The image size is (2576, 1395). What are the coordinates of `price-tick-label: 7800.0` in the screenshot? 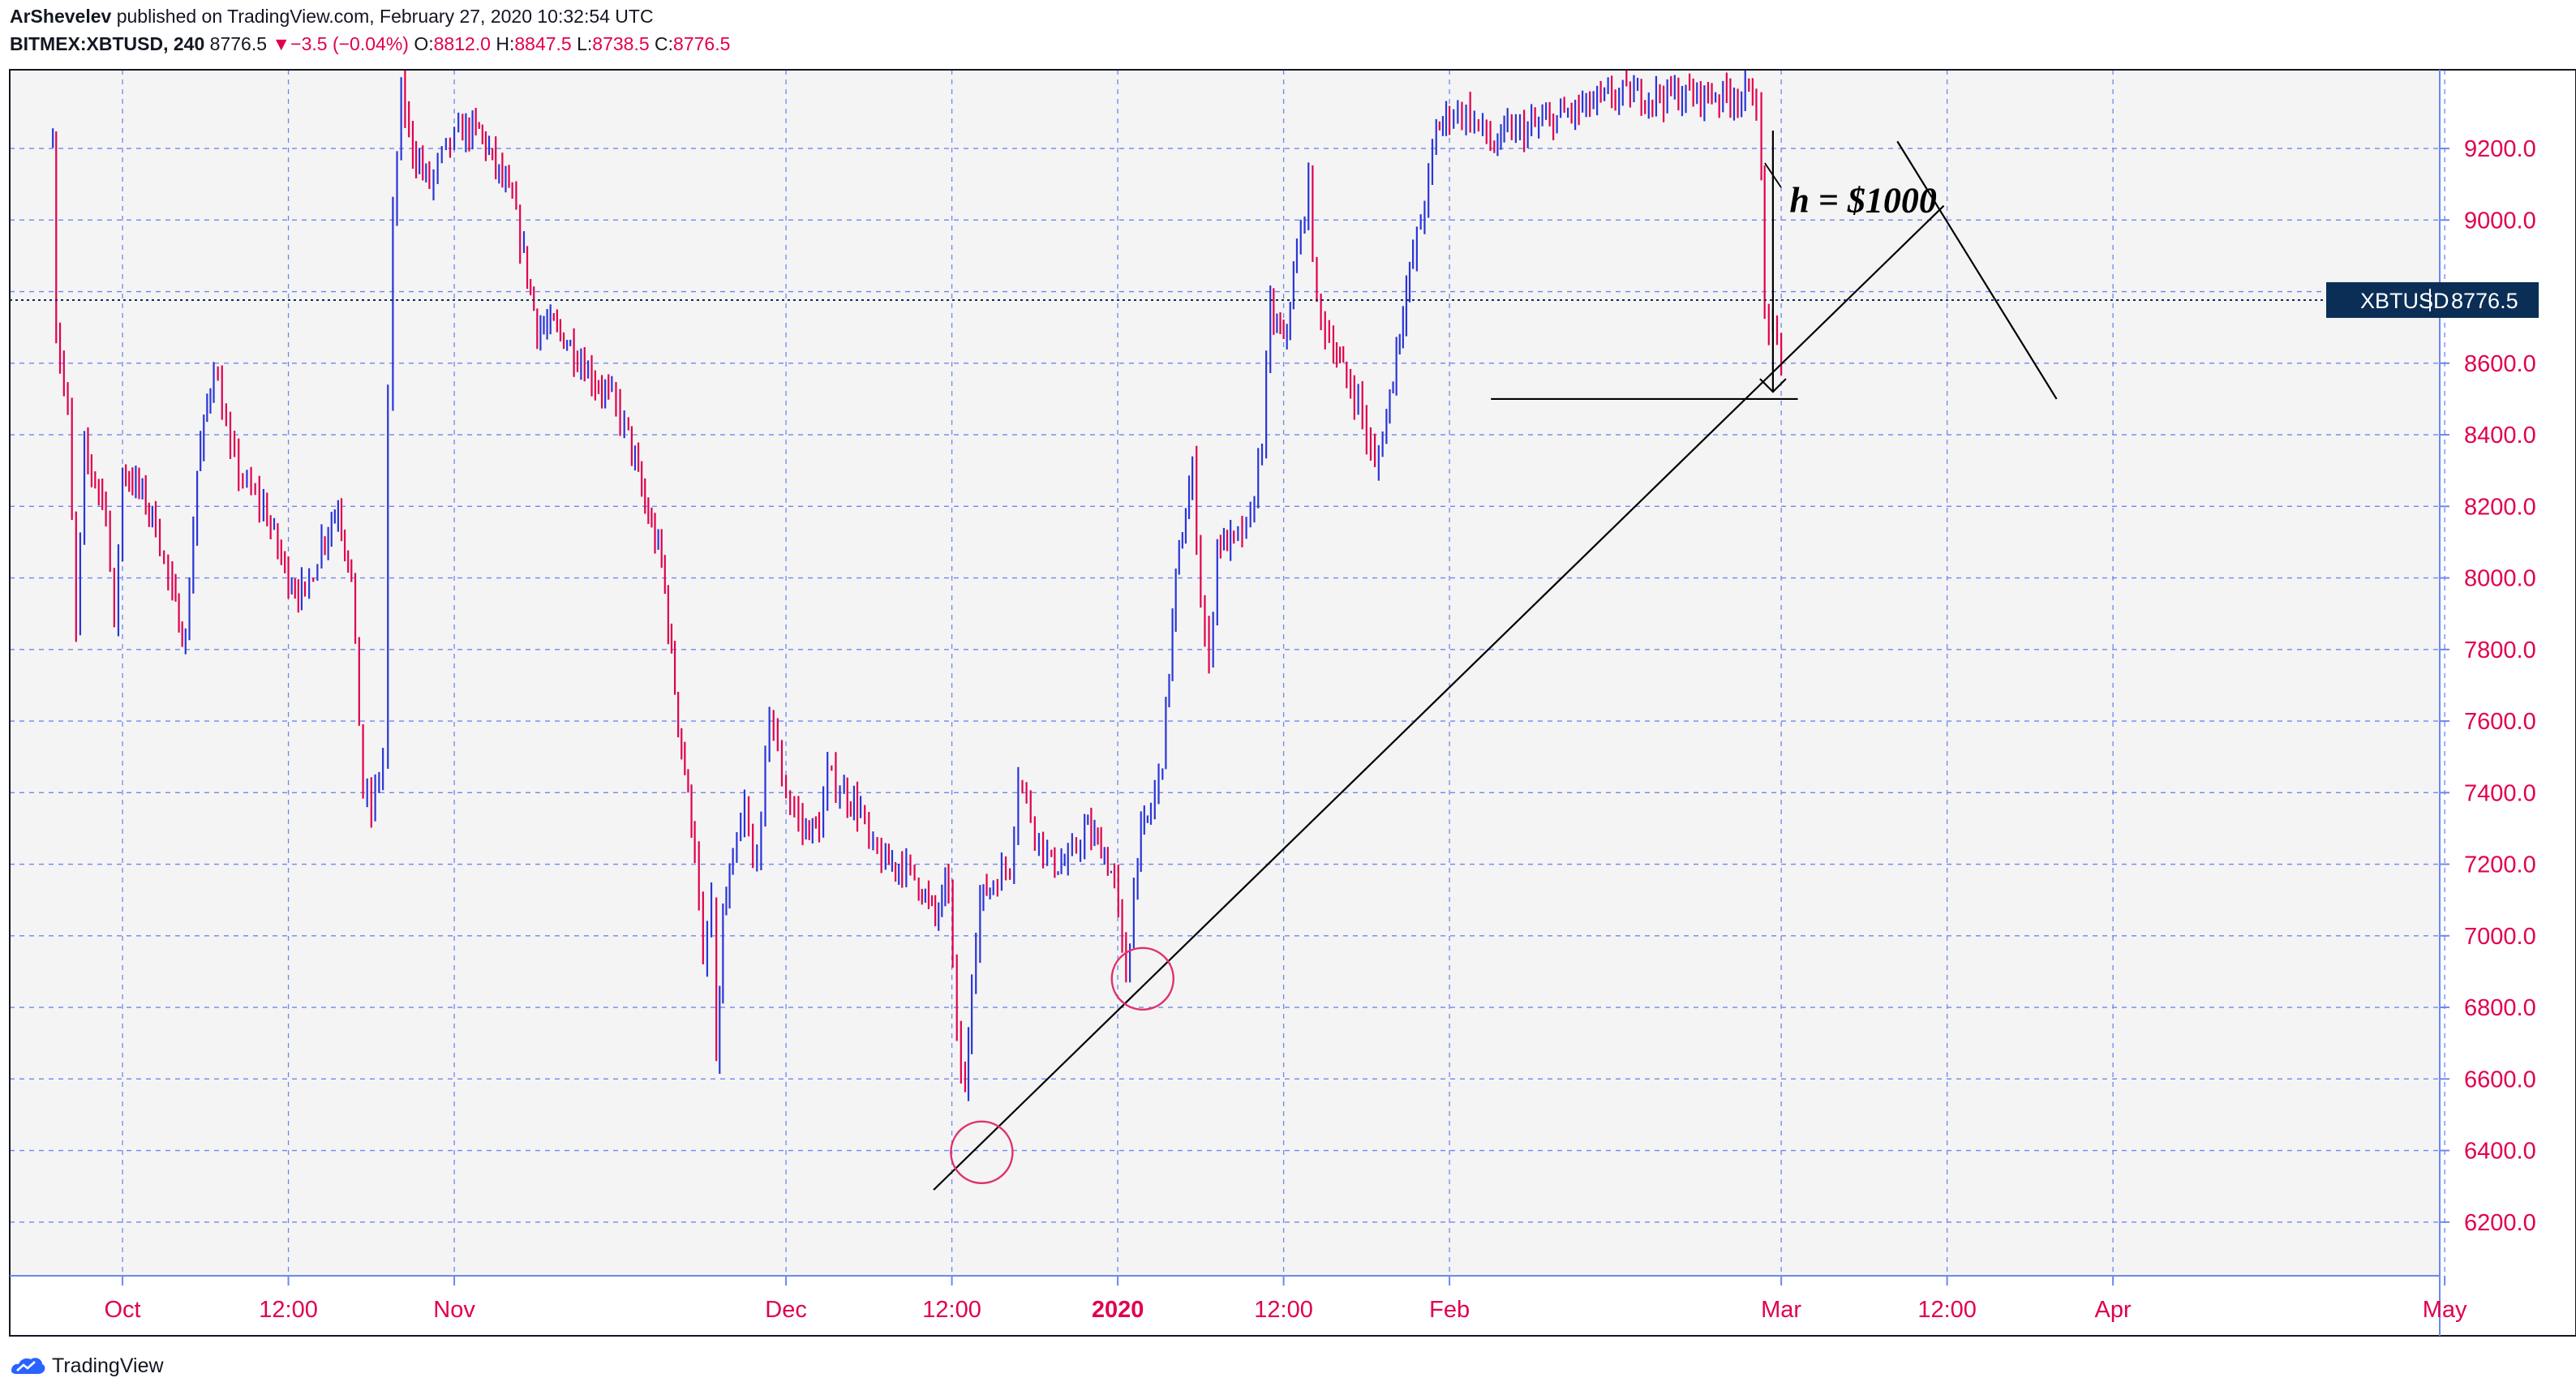 It's located at (2500, 650).